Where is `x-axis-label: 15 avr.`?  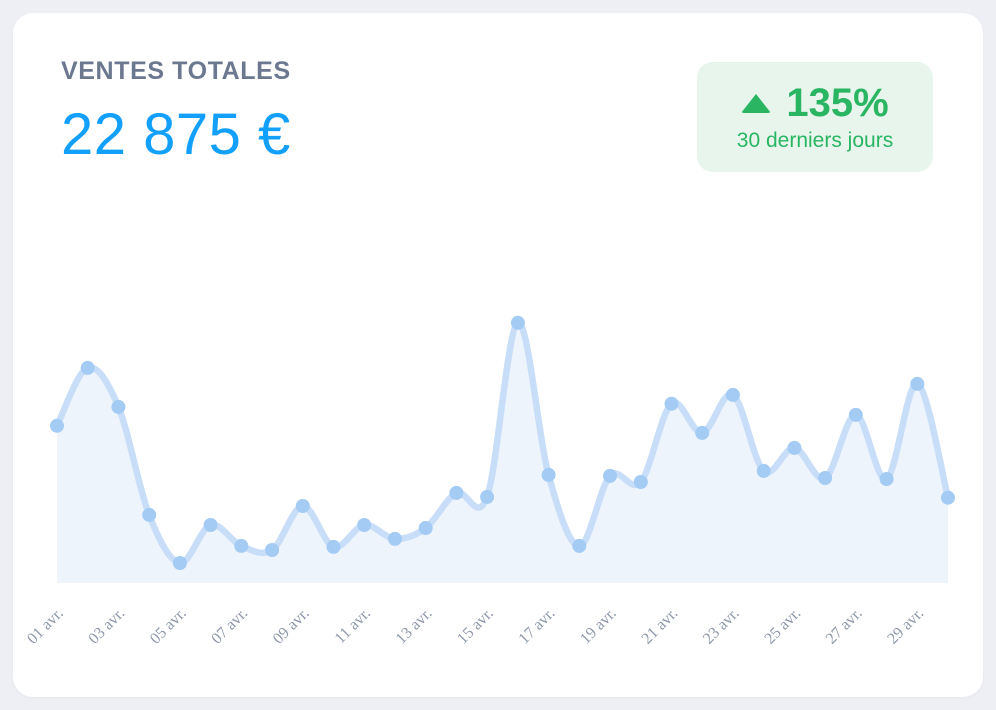 x-axis-label: 15 avr. is located at coordinates (475, 626).